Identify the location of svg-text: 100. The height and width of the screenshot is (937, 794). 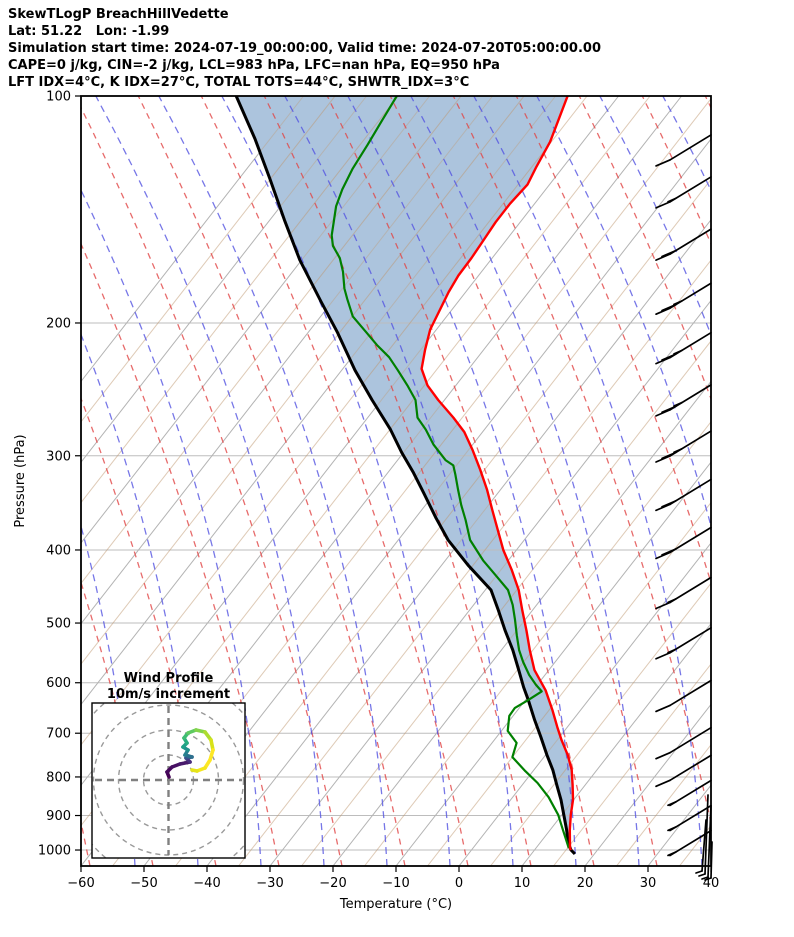
(58, 97).